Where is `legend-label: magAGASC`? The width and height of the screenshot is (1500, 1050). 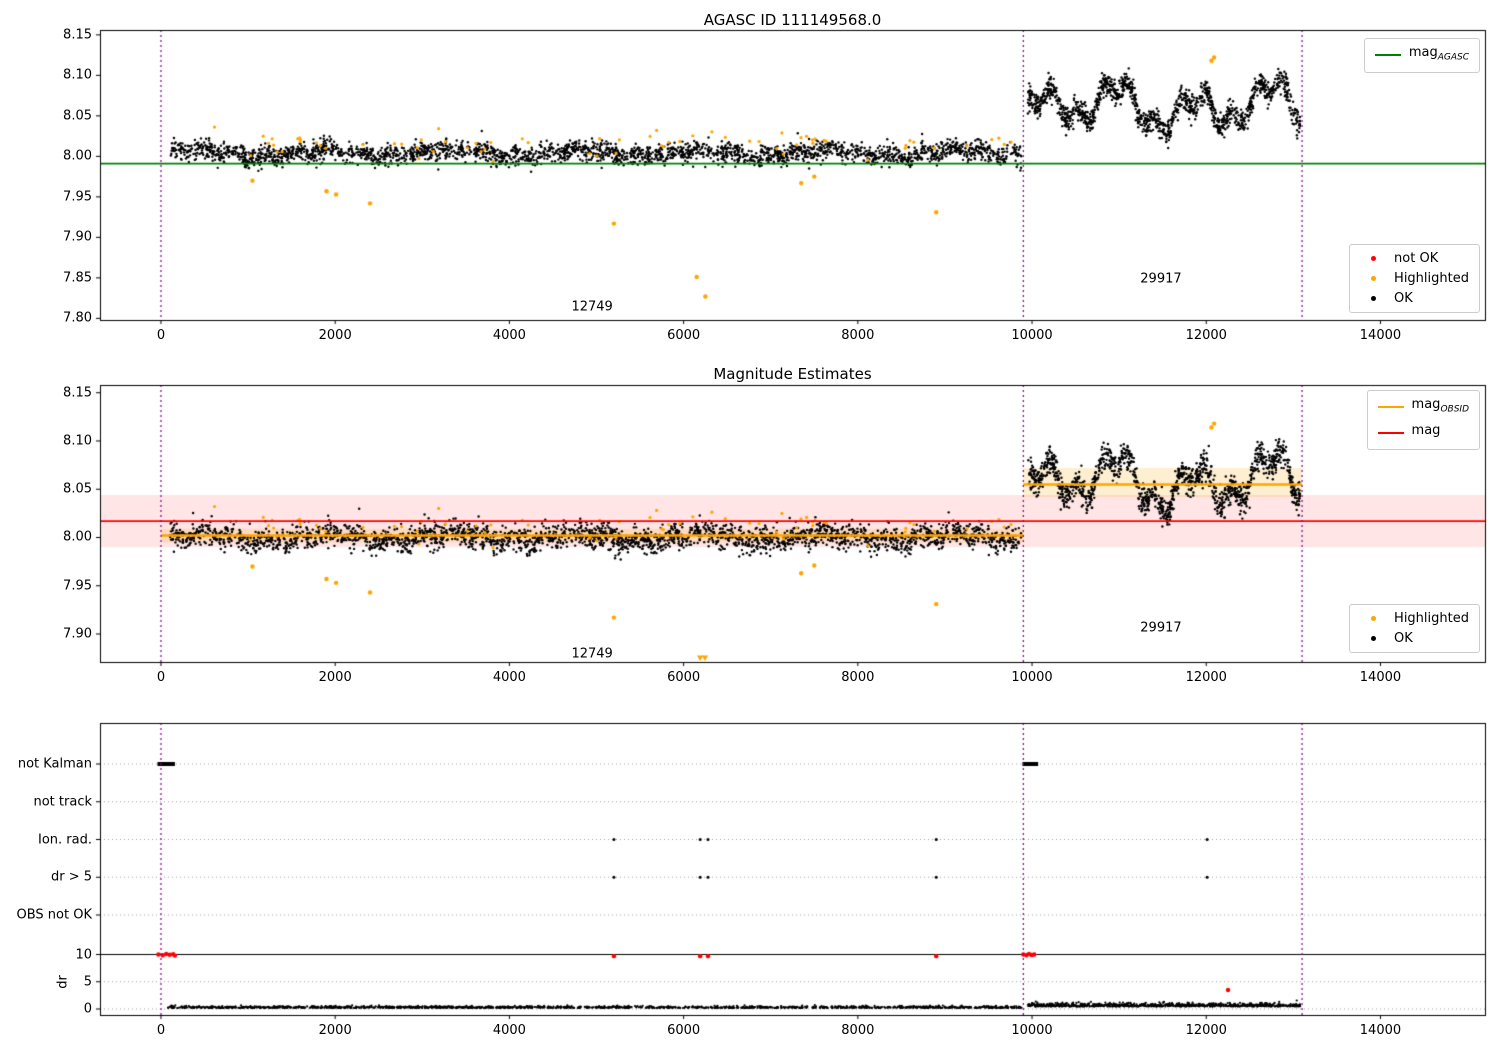
legend-label: magAGASC is located at coordinates (1438, 54).